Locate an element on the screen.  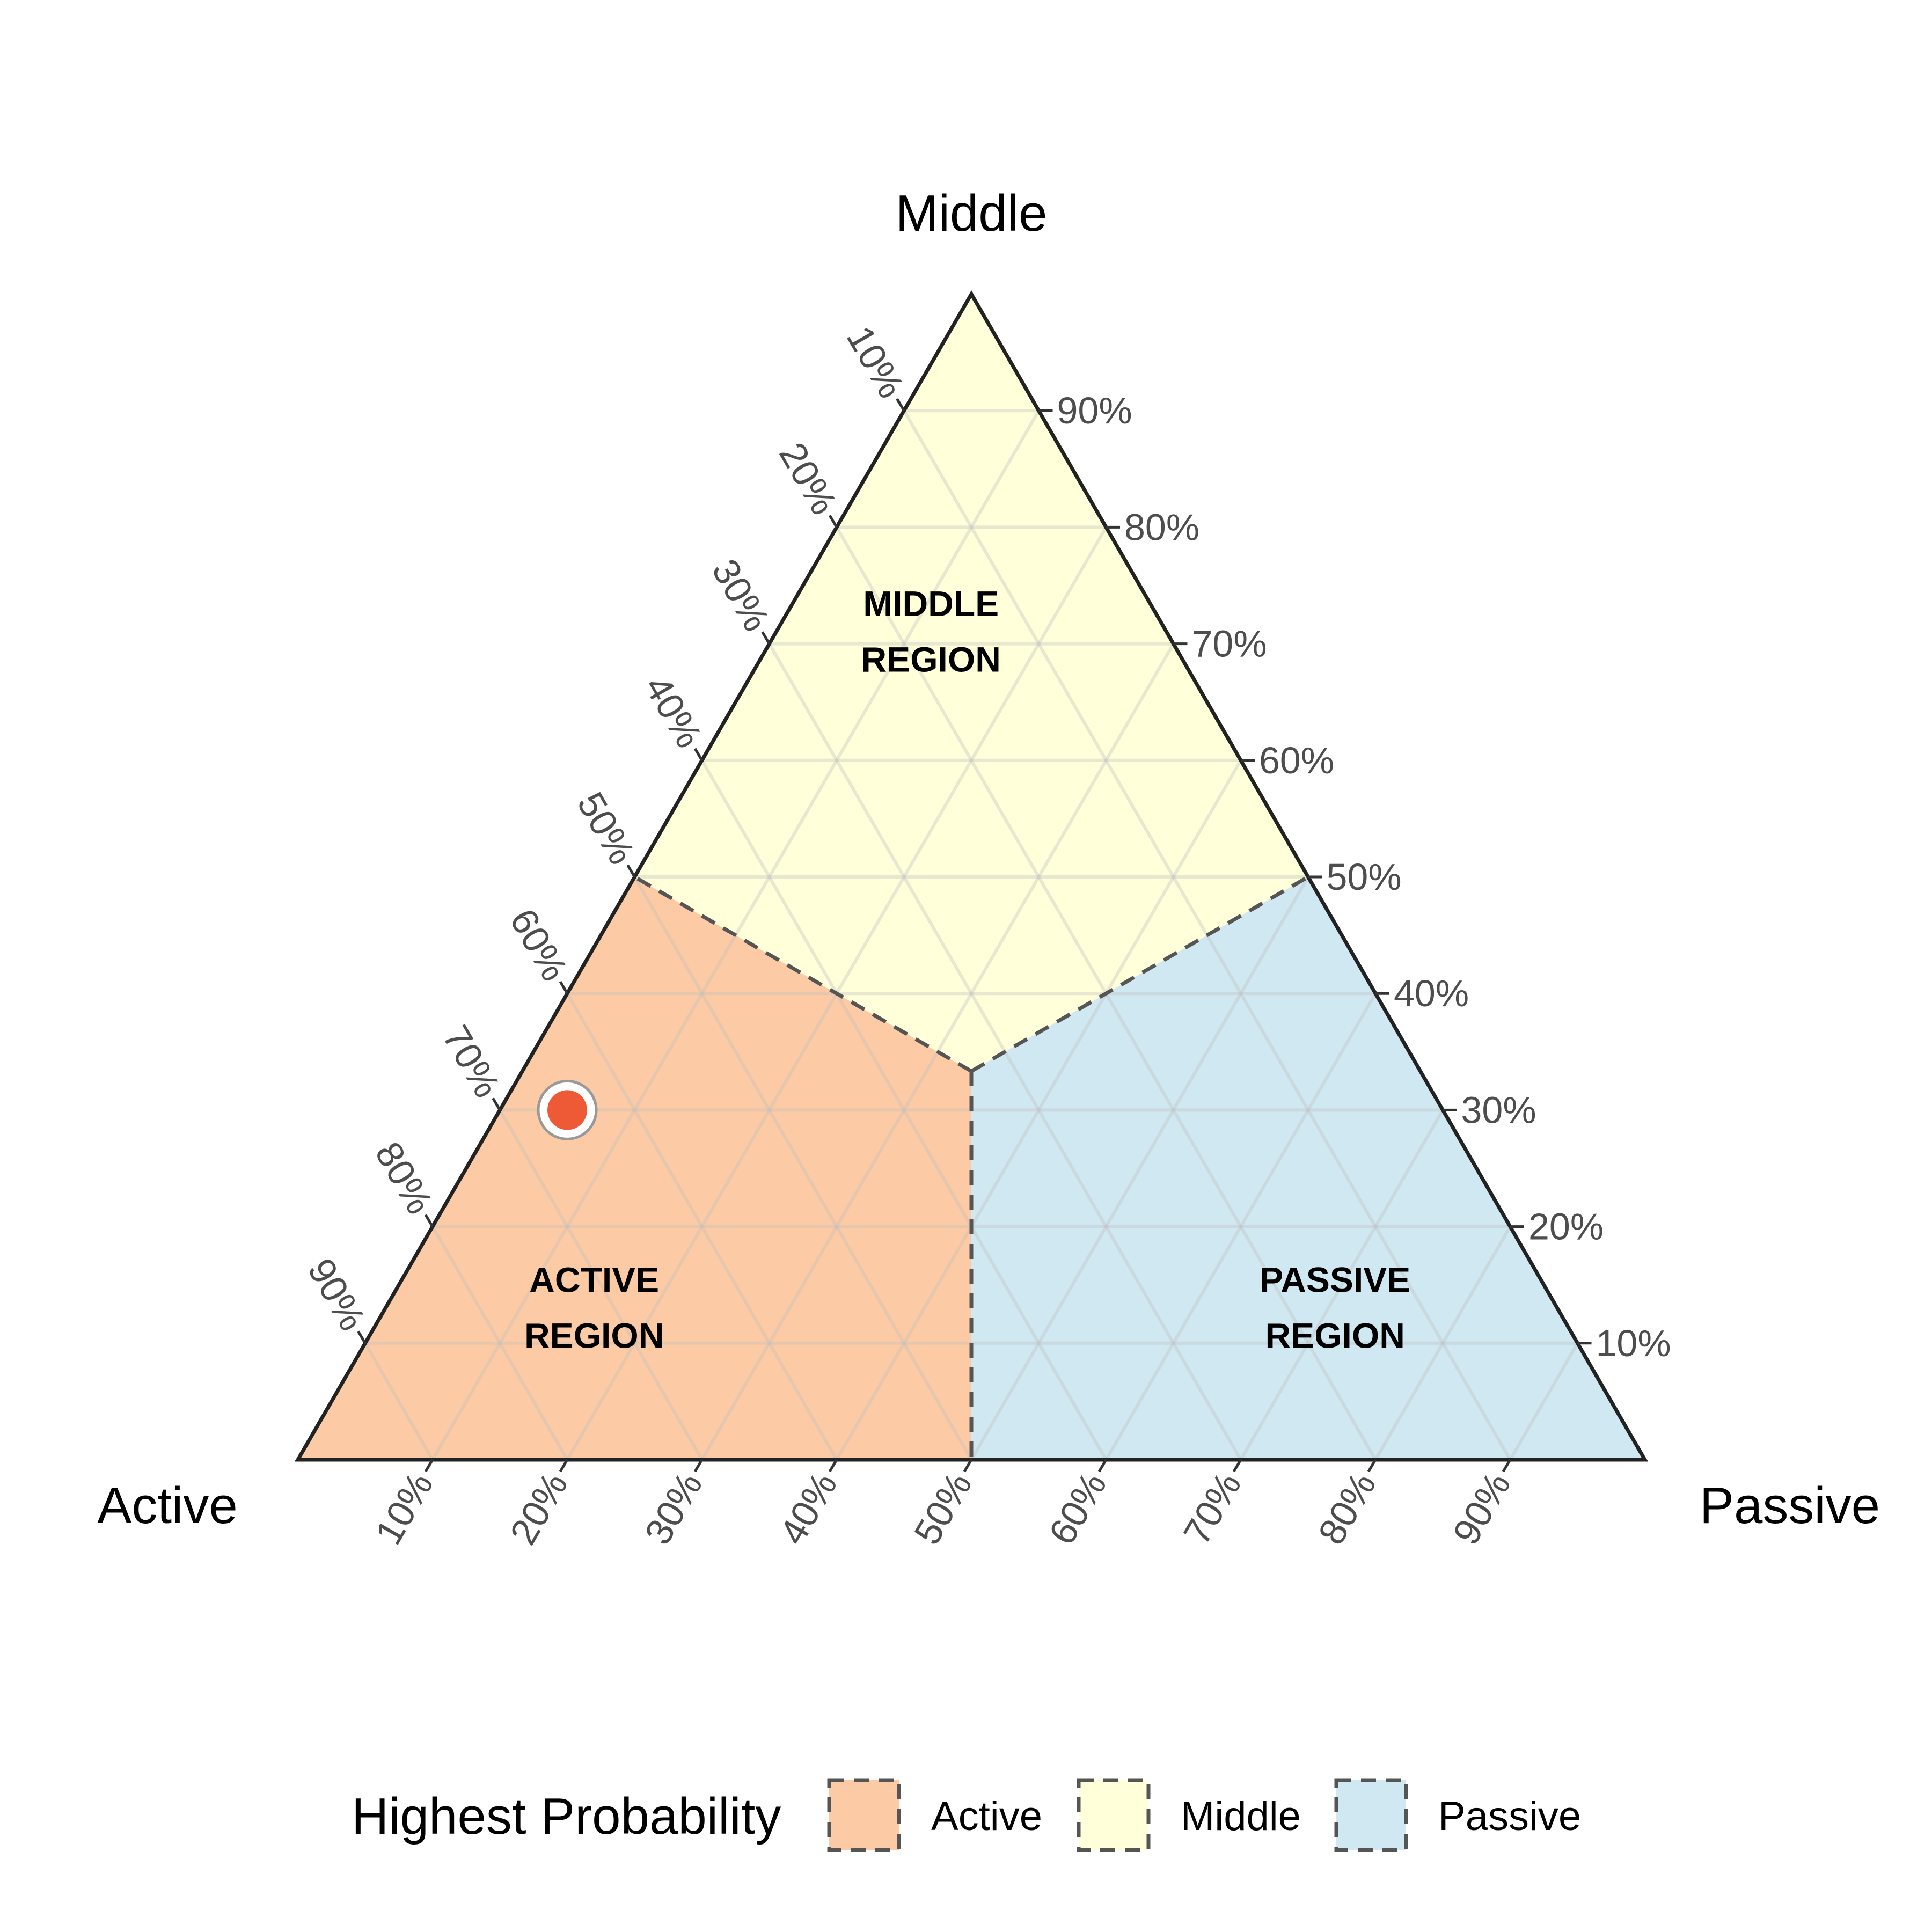
region-label-passive: PASSIVE REGION is located at coordinates (1335, 1307).